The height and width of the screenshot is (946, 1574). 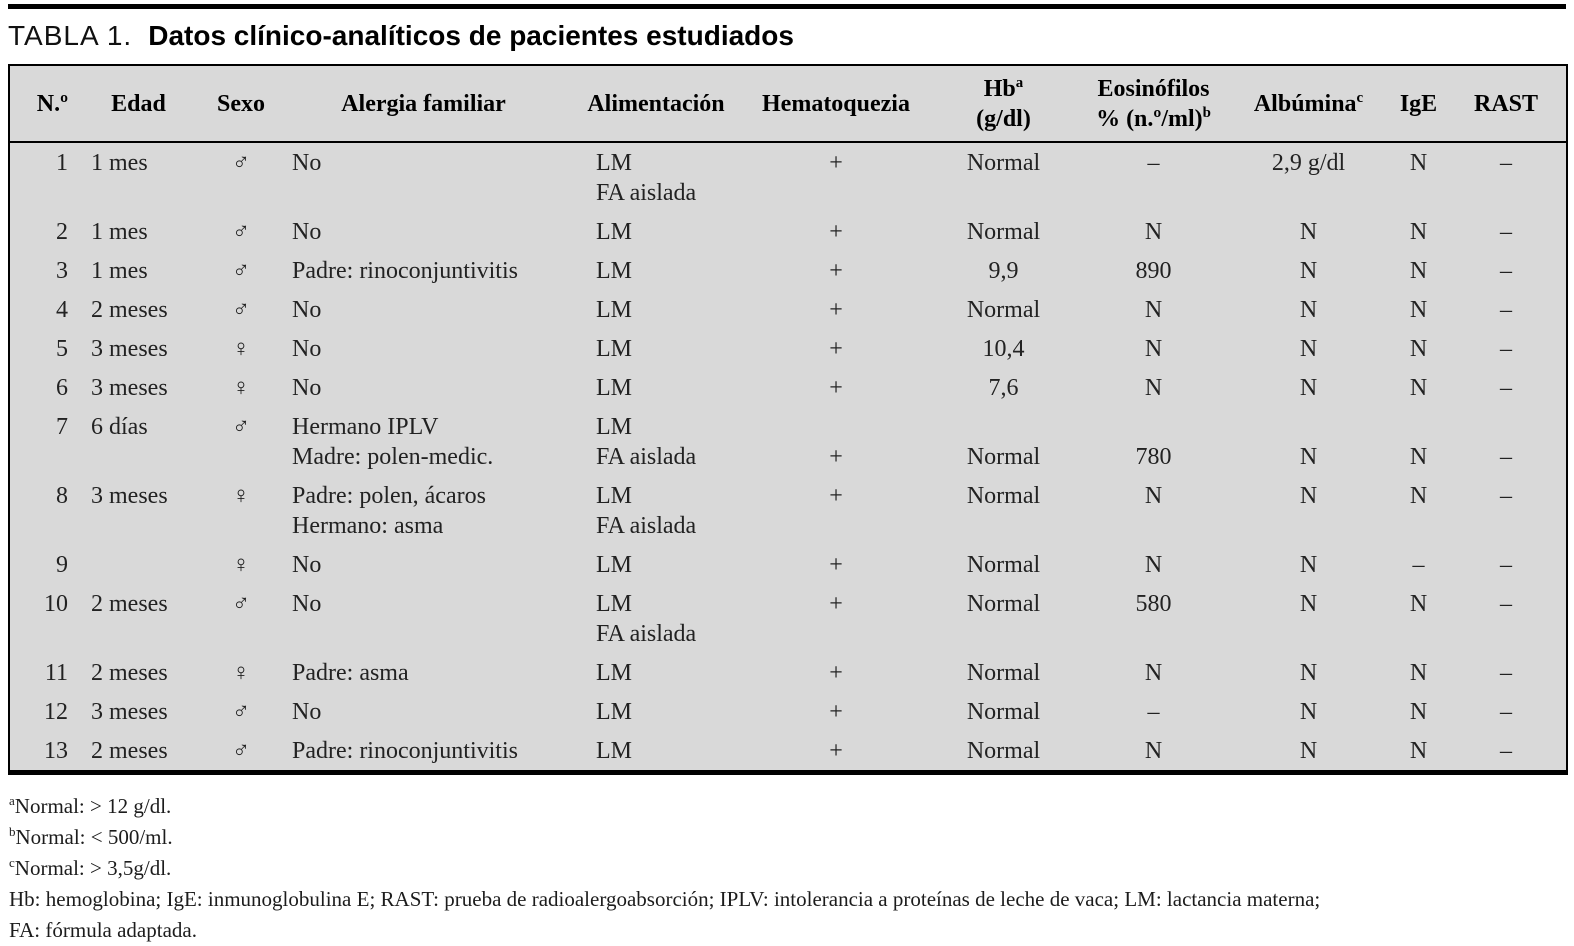 What do you see at coordinates (1153, 496) in the screenshot?
I see `cell-eosinofilos-line: N` at bounding box center [1153, 496].